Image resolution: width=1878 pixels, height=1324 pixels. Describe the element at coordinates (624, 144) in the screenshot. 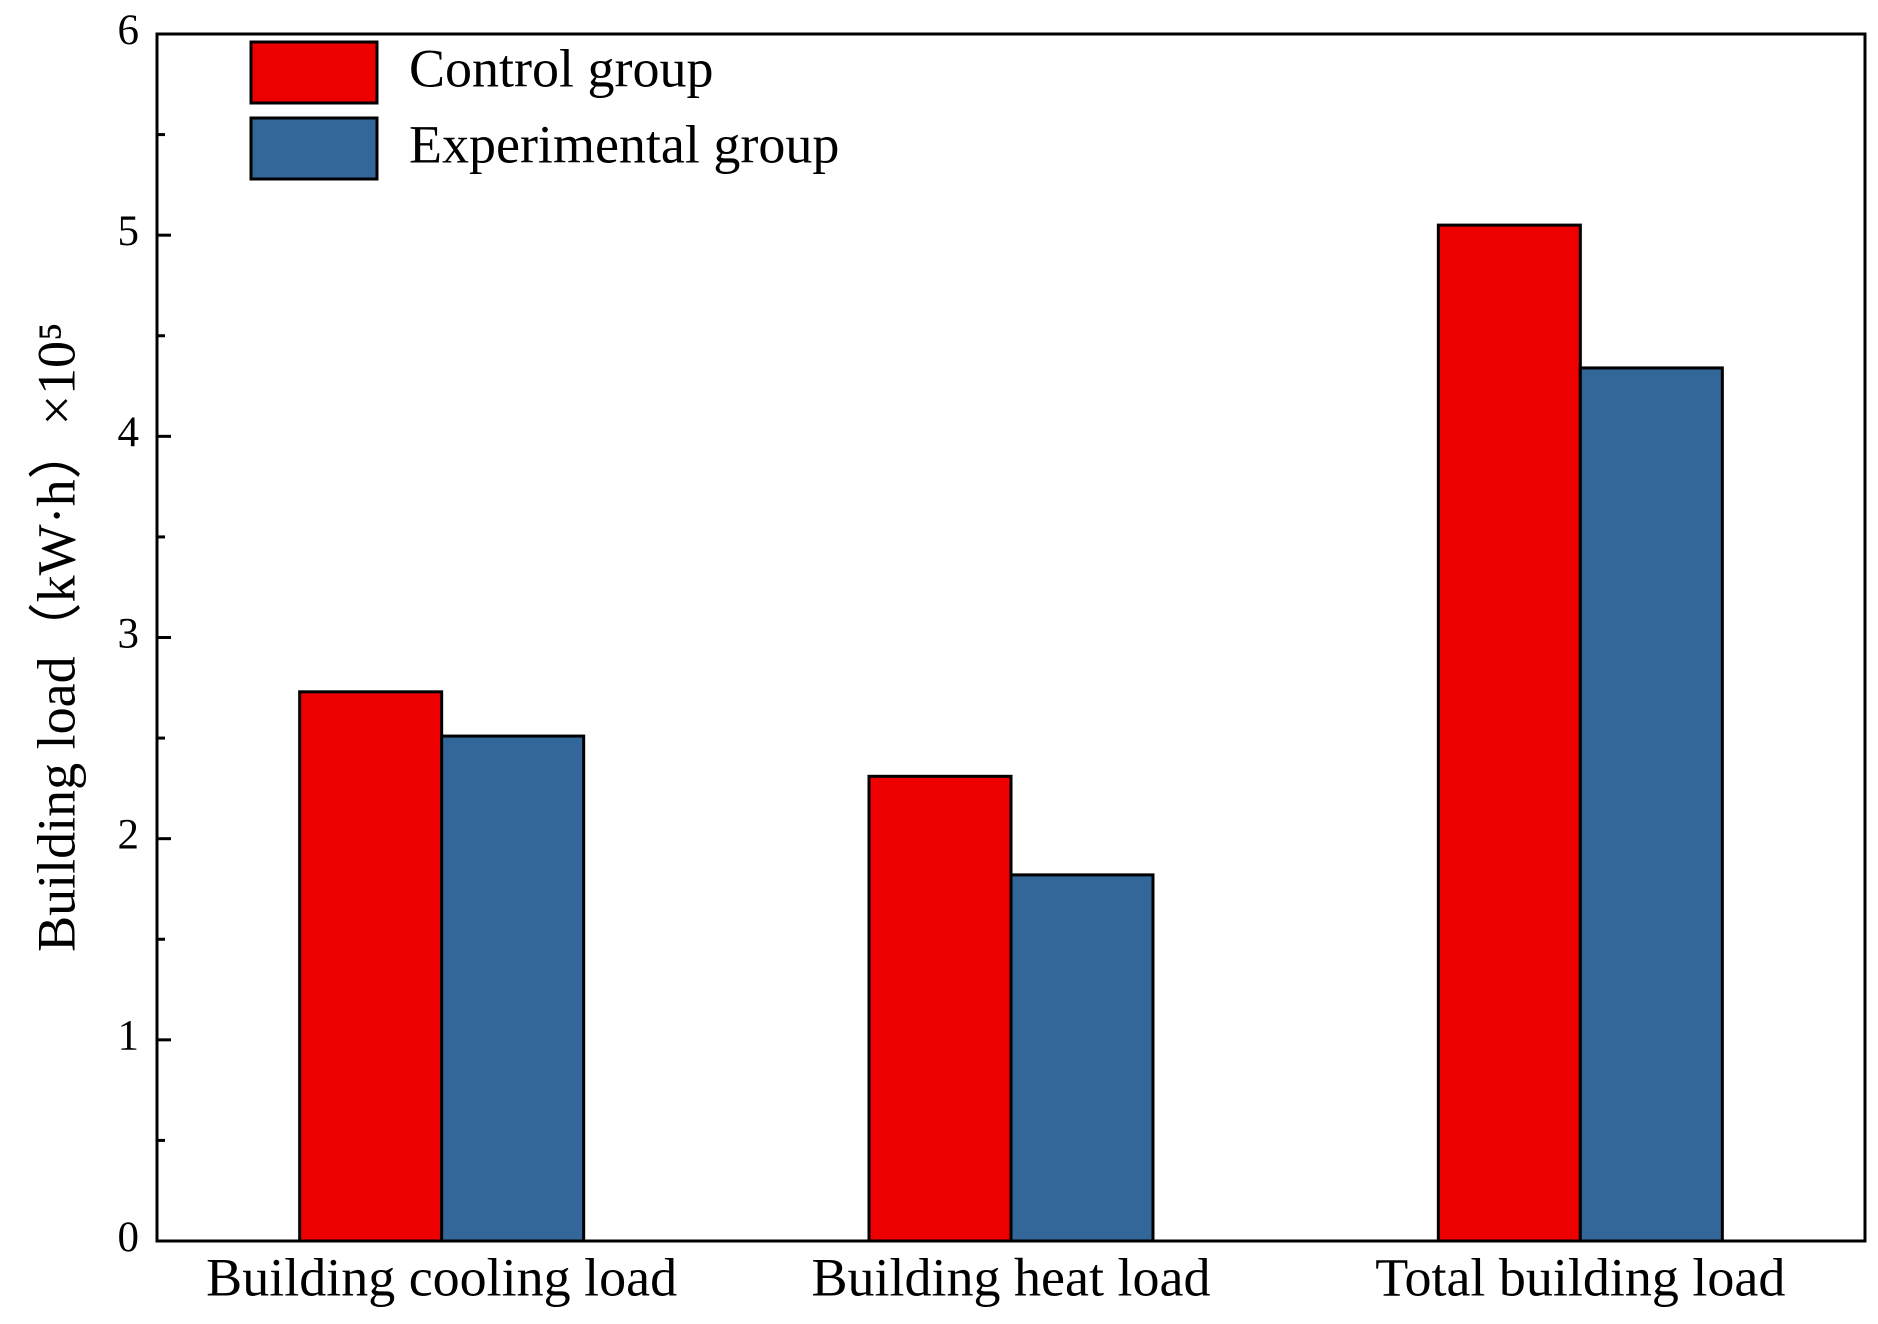

I see `legend-label: Experimental group` at that location.